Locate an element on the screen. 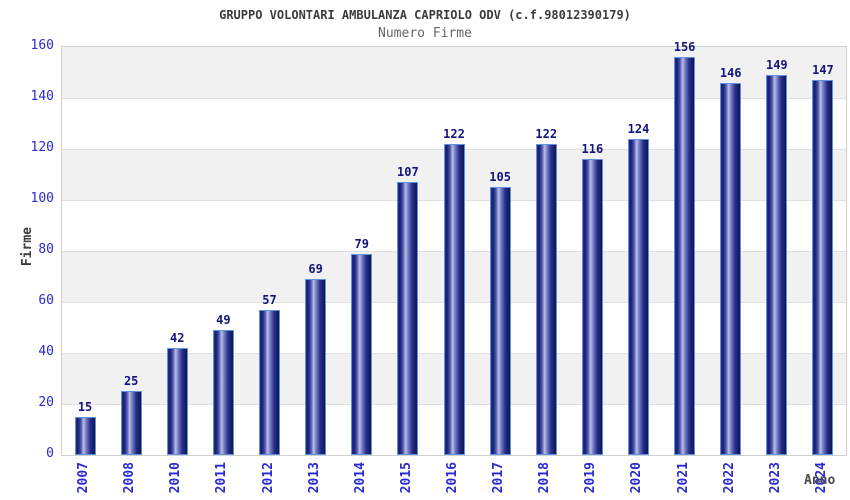 The width and height of the screenshot is (850, 500). x-tick-label: 2007 is located at coordinates (84, 478).